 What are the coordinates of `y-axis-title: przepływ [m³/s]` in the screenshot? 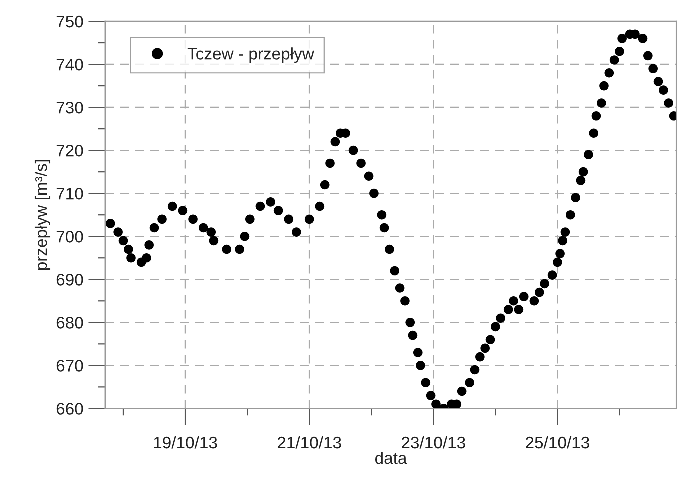 It's located at (42, 215).